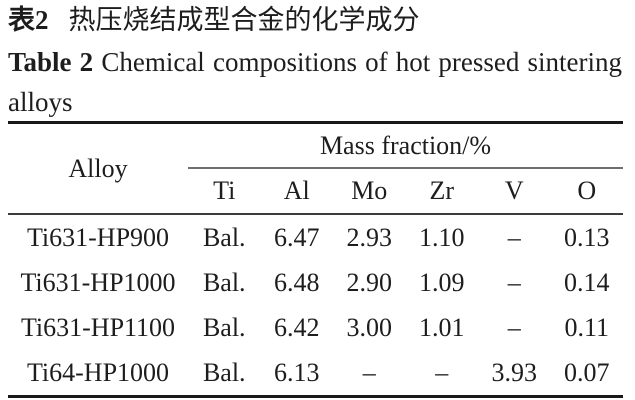 The height and width of the screenshot is (400, 635). Describe the element at coordinates (369, 327) in the screenshot. I see `value-cell-mo: 3.00` at that location.